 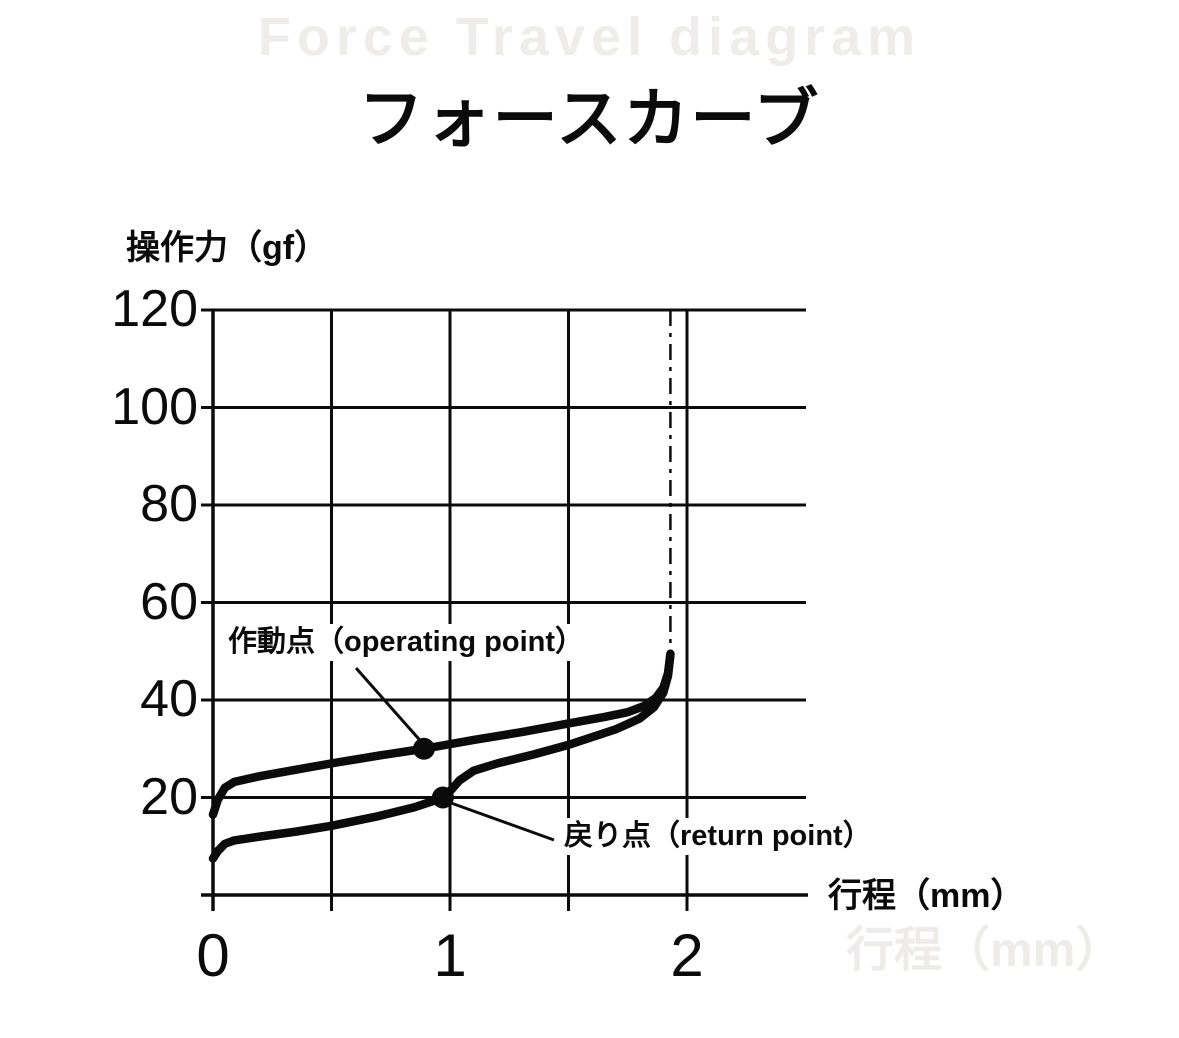 I want to click on y-tick-label-100: 100, so click(x=154, y=406).